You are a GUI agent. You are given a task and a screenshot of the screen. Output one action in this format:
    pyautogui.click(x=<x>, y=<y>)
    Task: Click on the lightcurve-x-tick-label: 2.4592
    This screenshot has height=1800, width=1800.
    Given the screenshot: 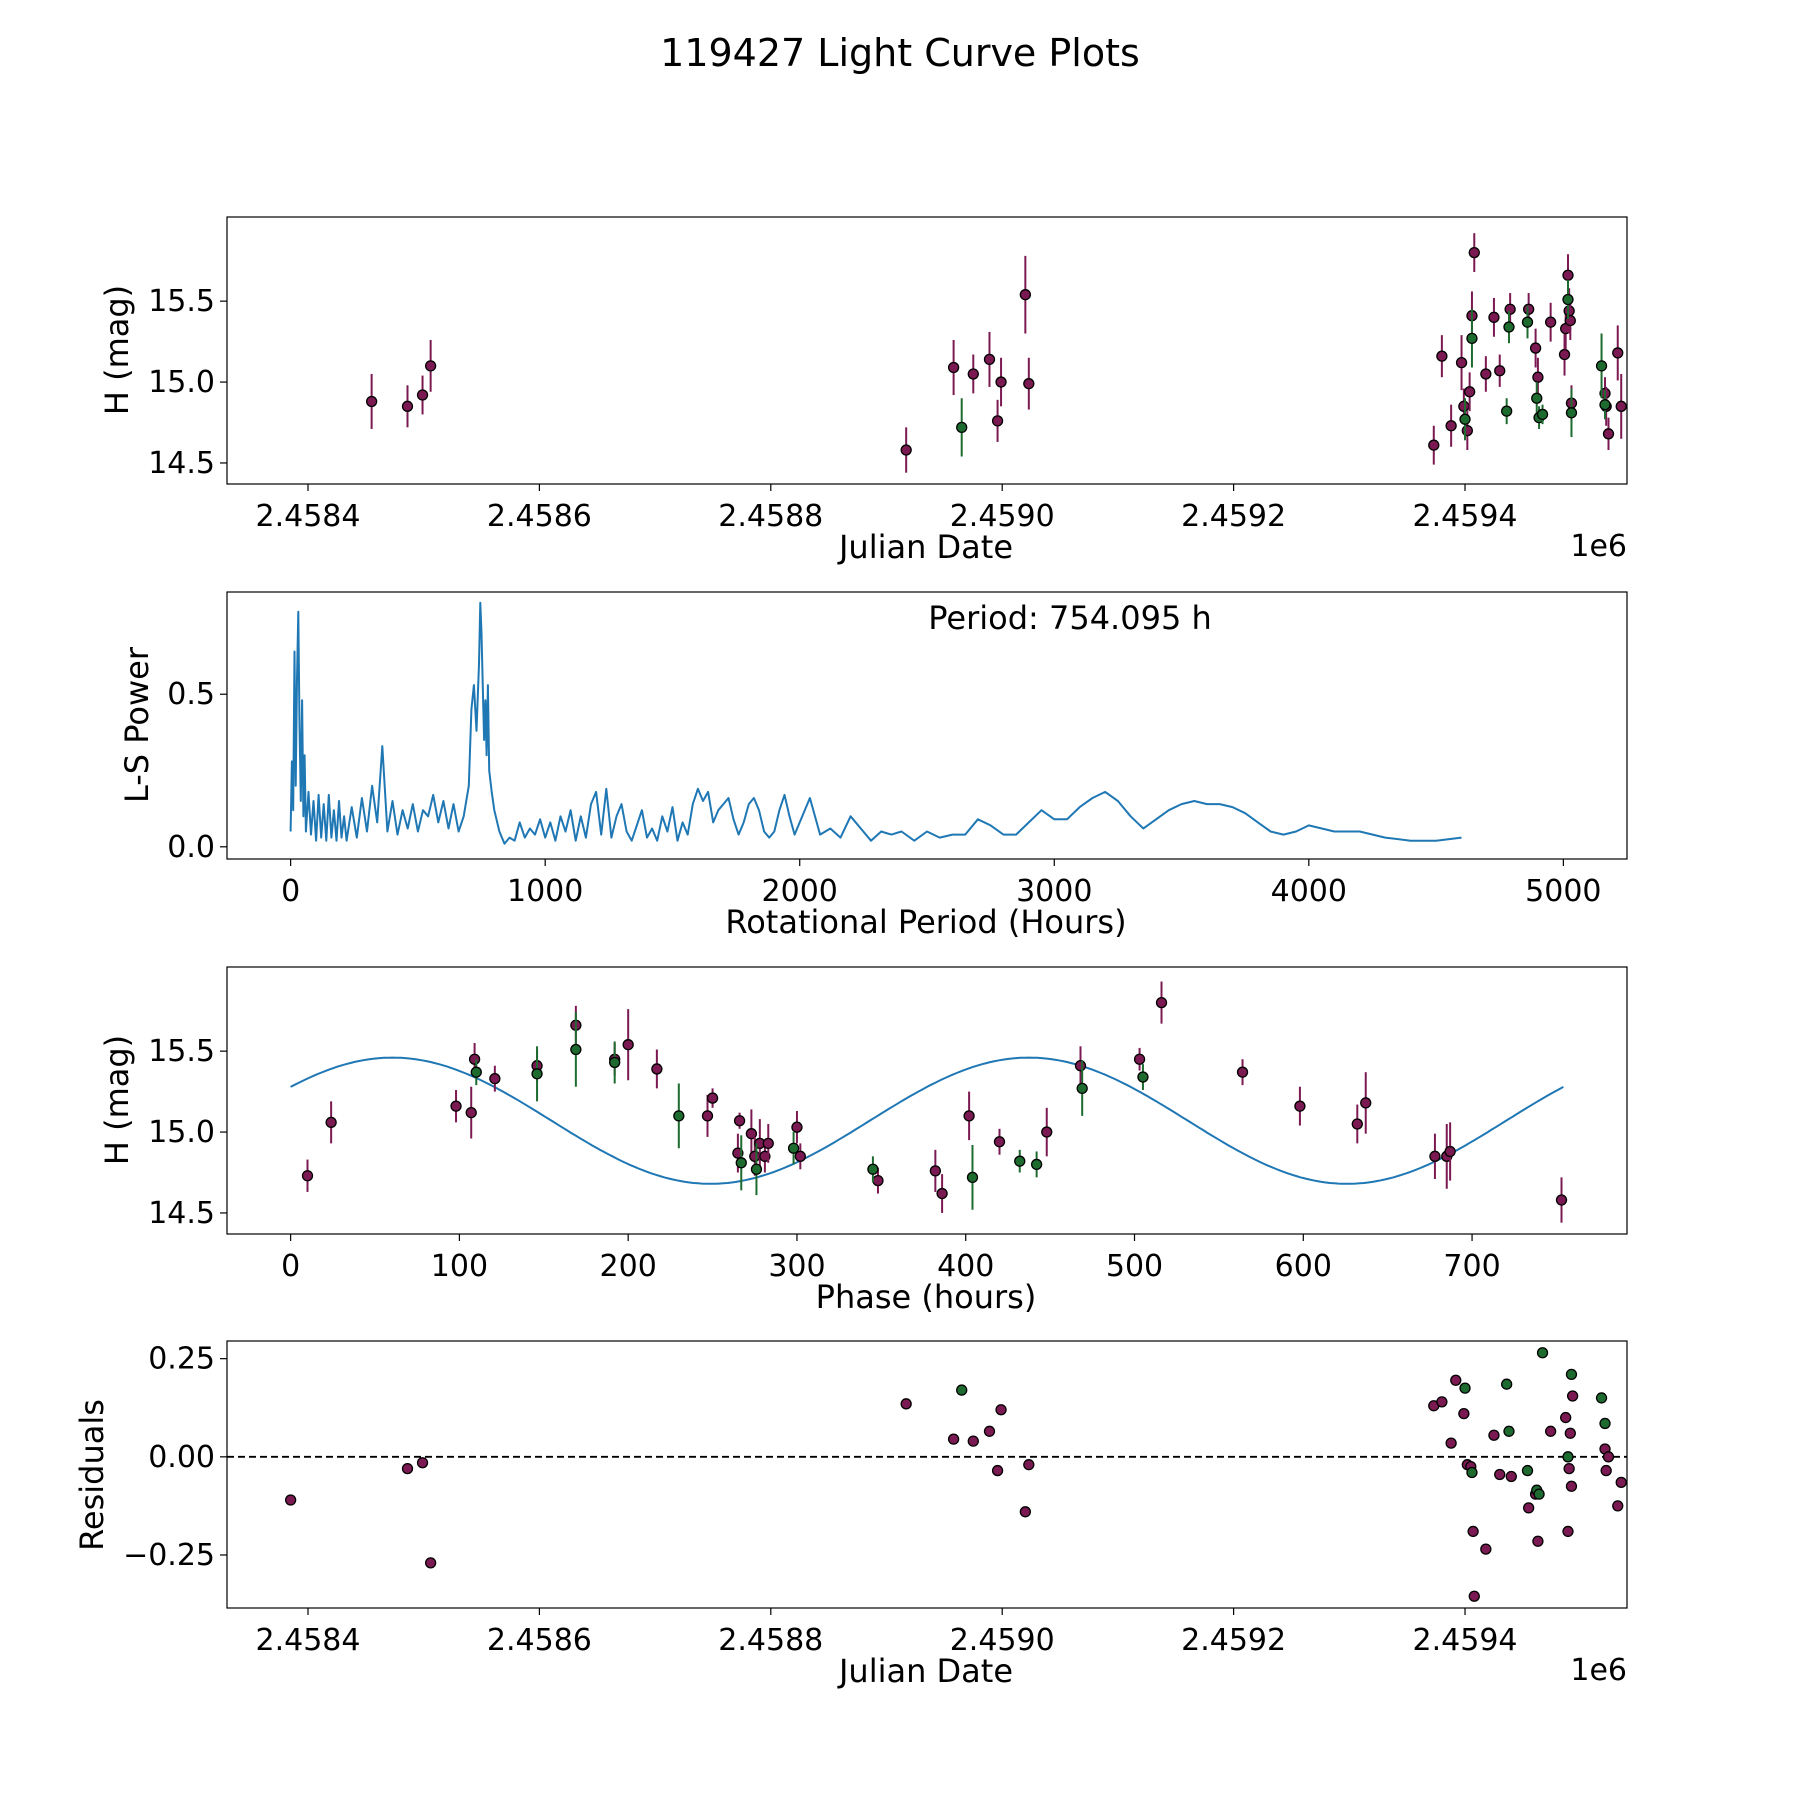 What is the action you would take?
    pyautogui.click(x=1233, y=516)
    